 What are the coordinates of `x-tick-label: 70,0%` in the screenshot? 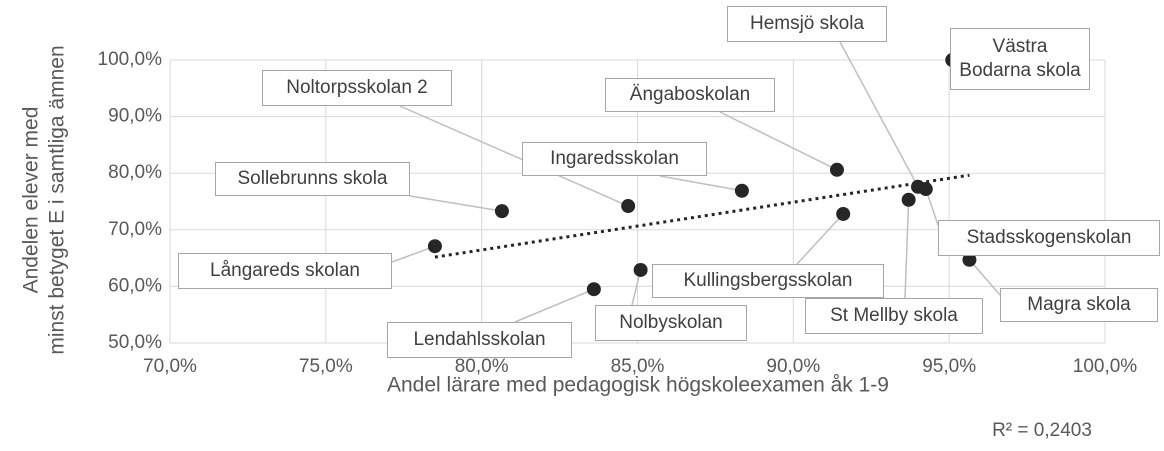 It's located at (170, 366).